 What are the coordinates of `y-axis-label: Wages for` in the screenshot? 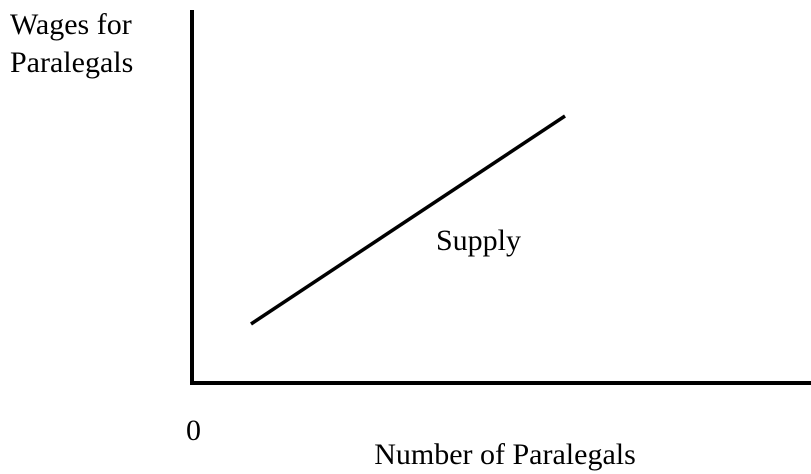 It's located at (71, 24).